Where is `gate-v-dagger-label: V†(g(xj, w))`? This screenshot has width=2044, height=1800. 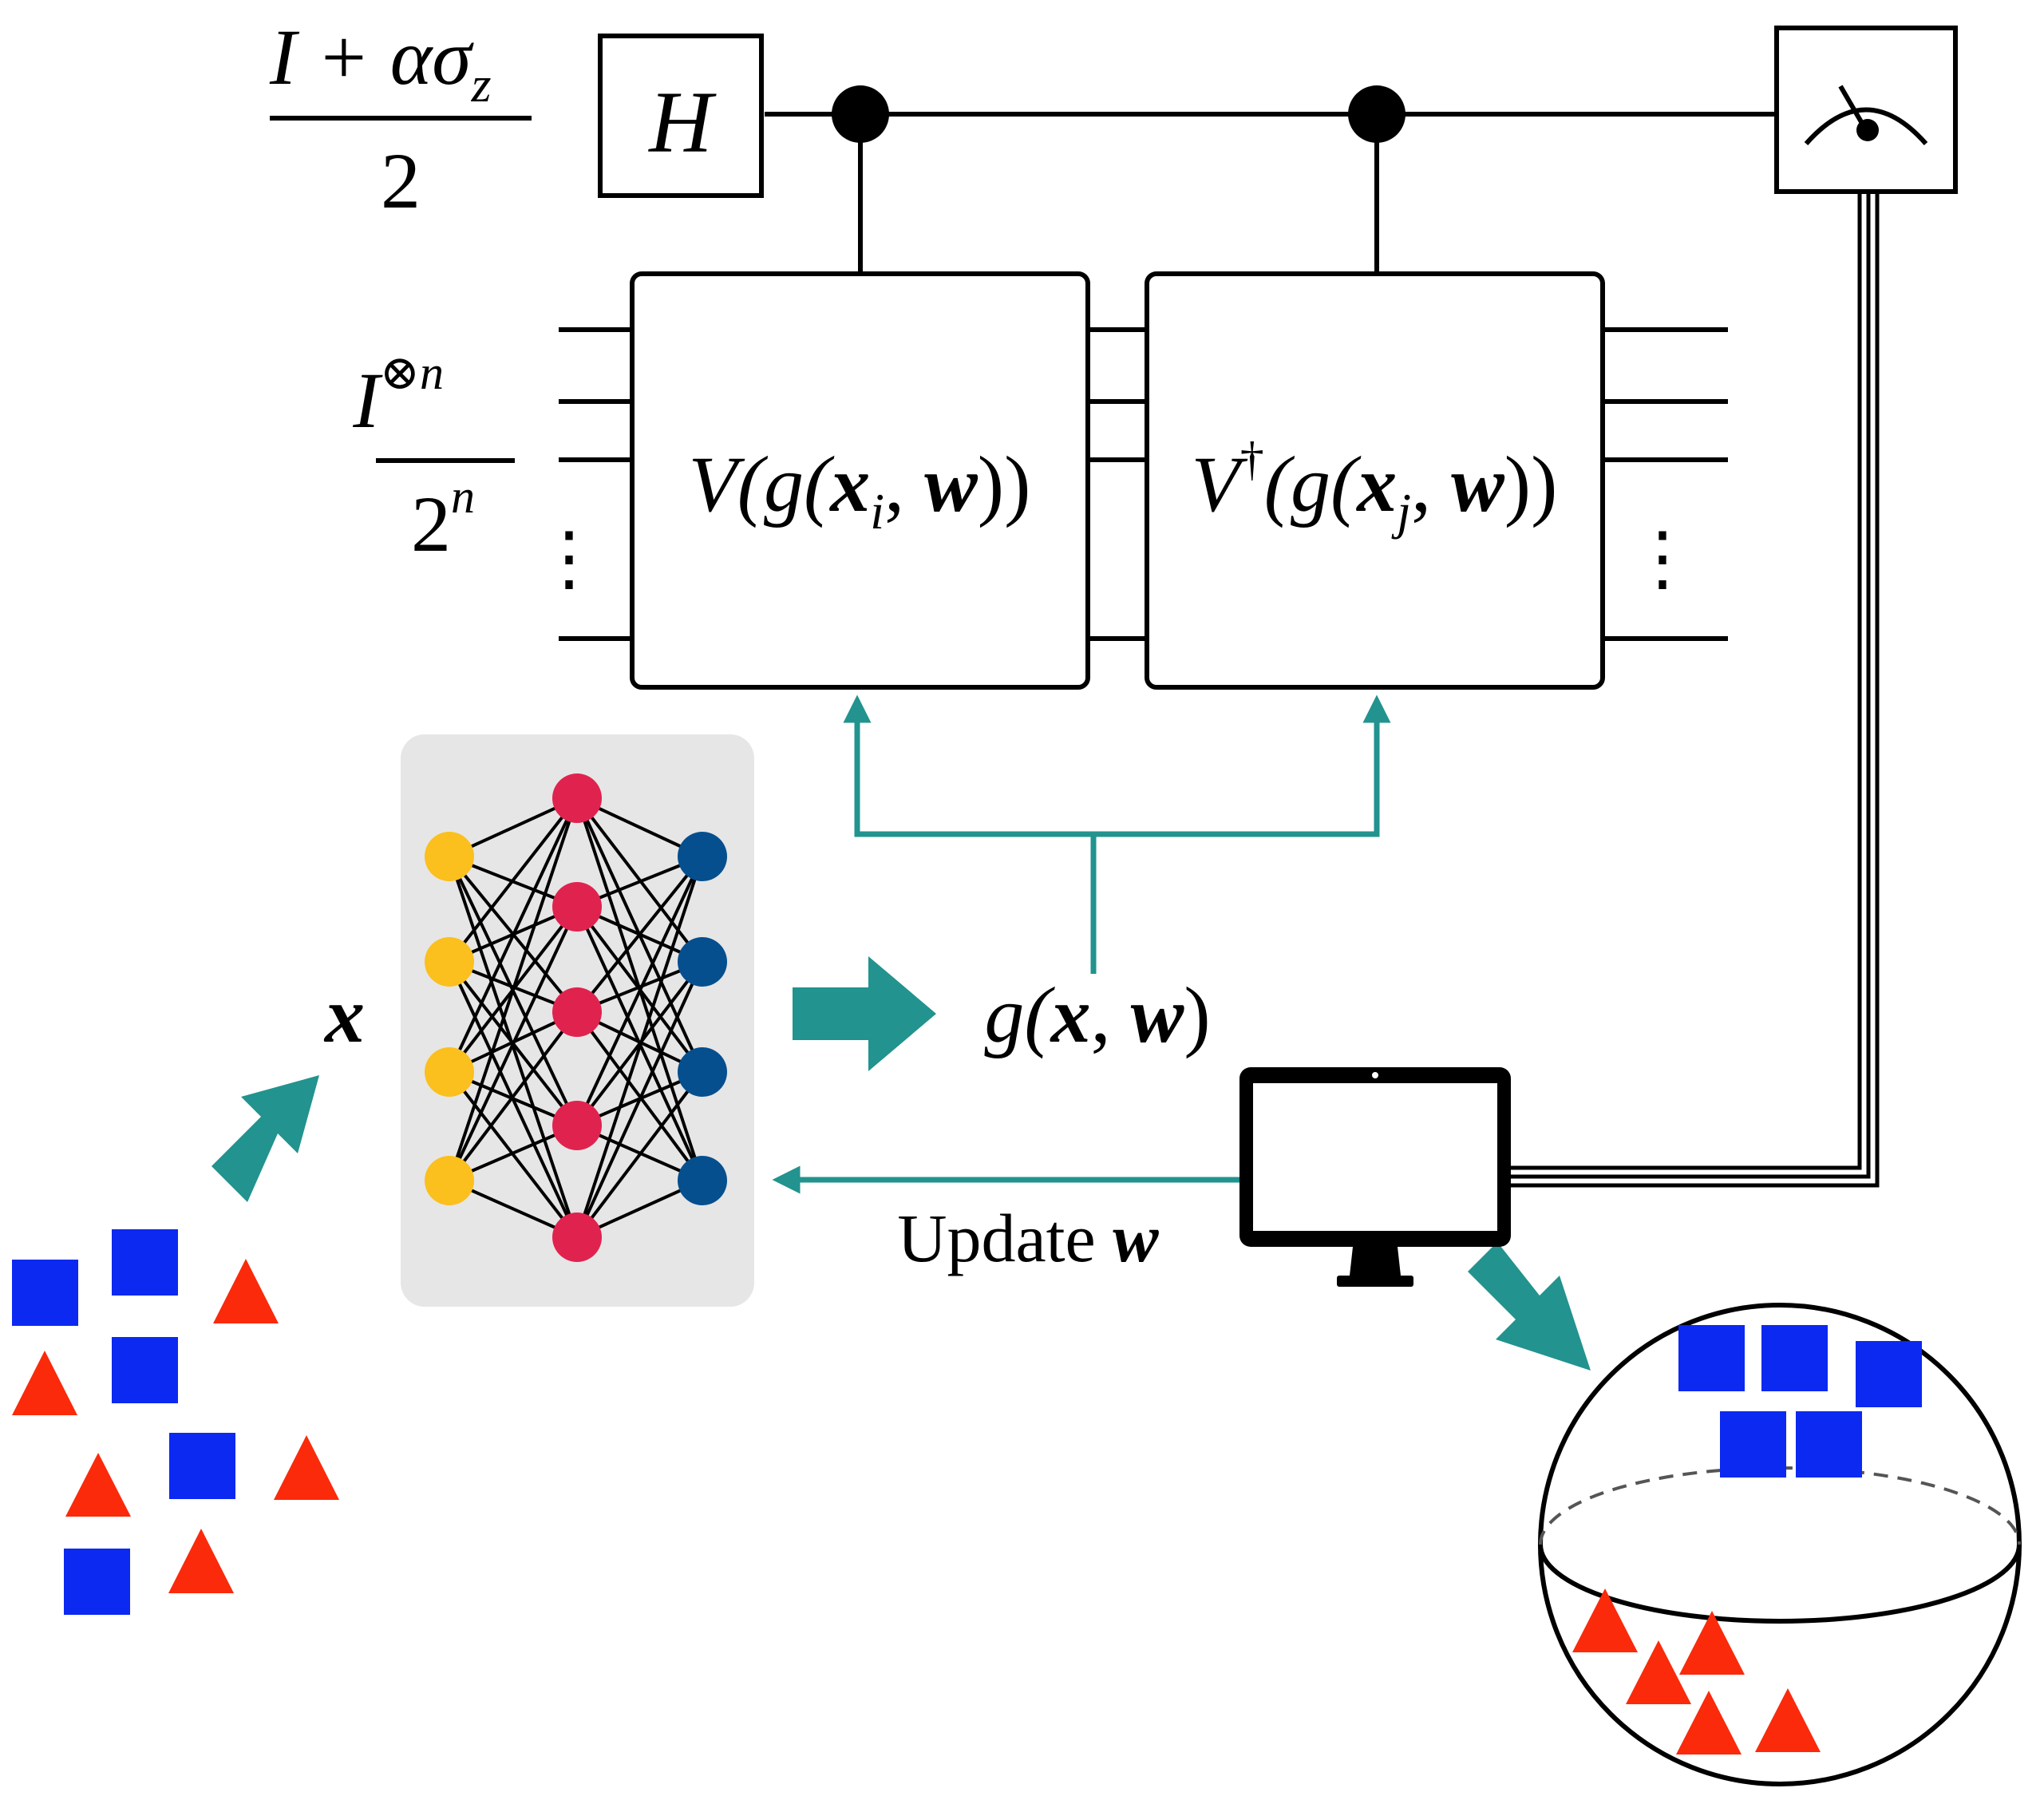
gate-v-dagger-label: V†(g(xj, w)) is located at coordinates (1375, 486).